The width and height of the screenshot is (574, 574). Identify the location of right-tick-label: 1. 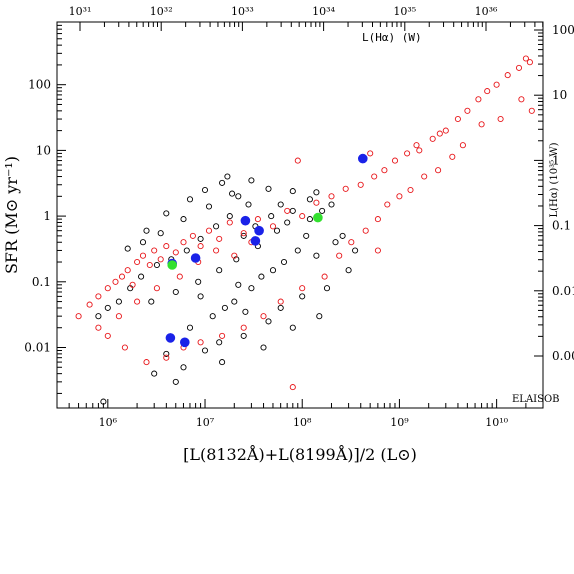
(556, 160).